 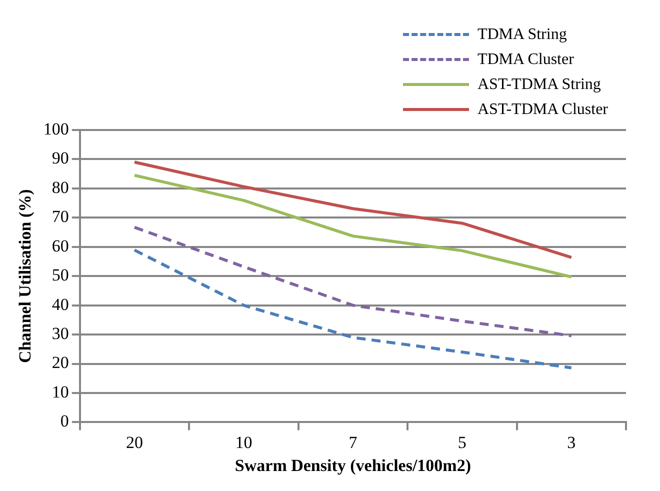 I want to click on y-tick-label: 10, so click(x=60, y=392).